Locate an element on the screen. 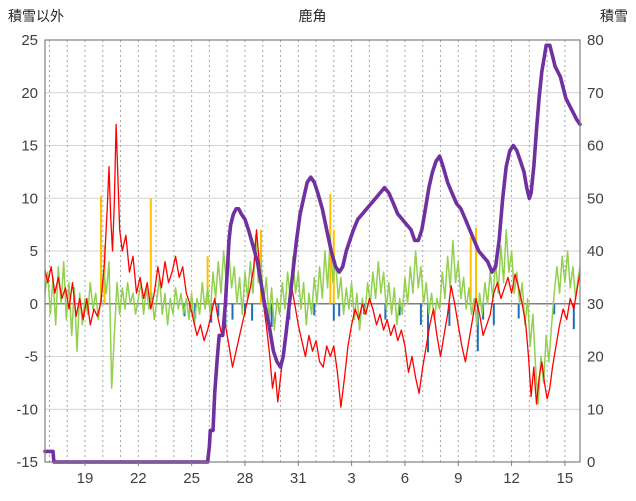 Image resolution: width=636 pixels, height=501 pixels. x-axis-tick-label: 31 is located at coordinates (298, 478).